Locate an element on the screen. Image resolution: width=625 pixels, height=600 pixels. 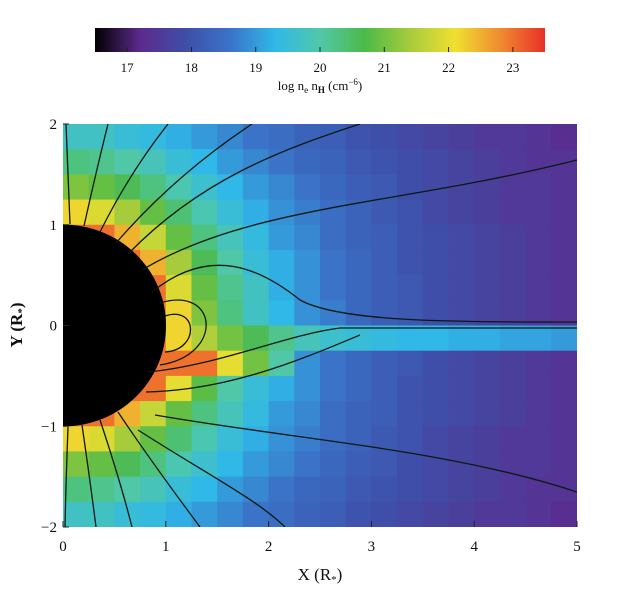
colorbar-tick-label: 21 is located at coordinates (384, 67).